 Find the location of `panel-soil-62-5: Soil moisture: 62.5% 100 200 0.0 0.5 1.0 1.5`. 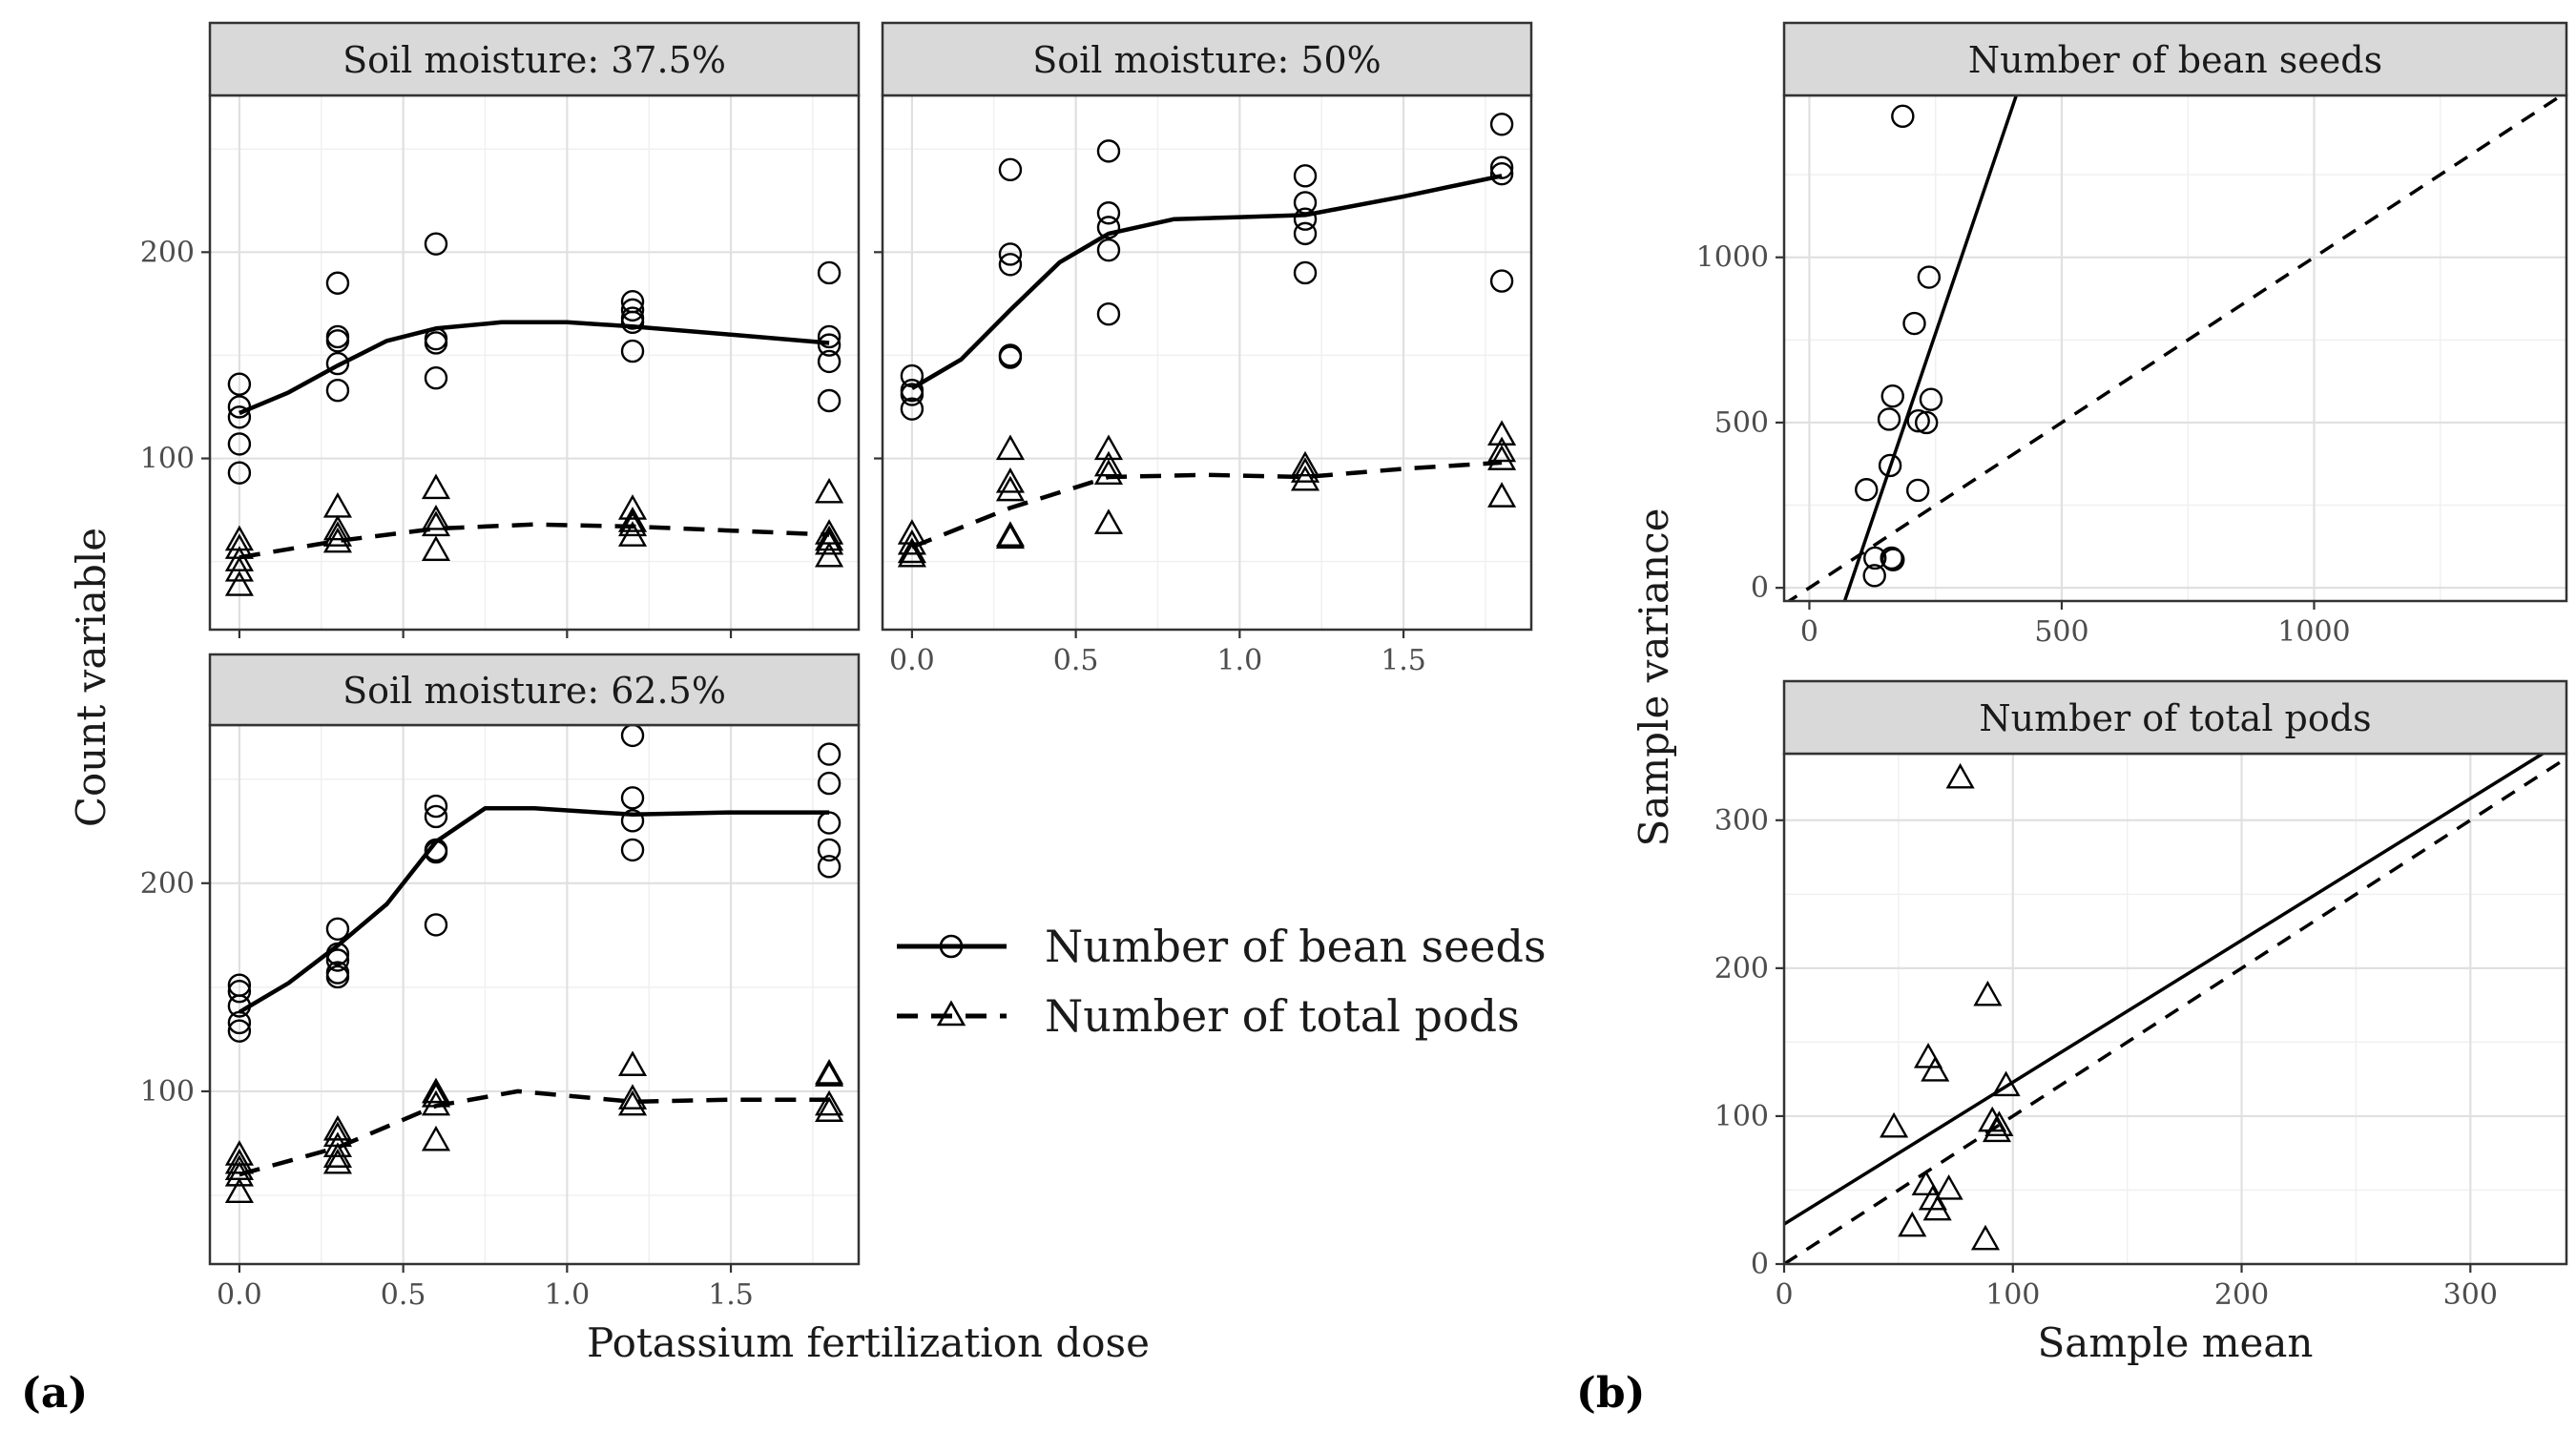

panel-soil-62-5: Soil moisture: 62.5% 100 200 0.0 0.5 1.0 1.5 is located at coordinates (500, 982).